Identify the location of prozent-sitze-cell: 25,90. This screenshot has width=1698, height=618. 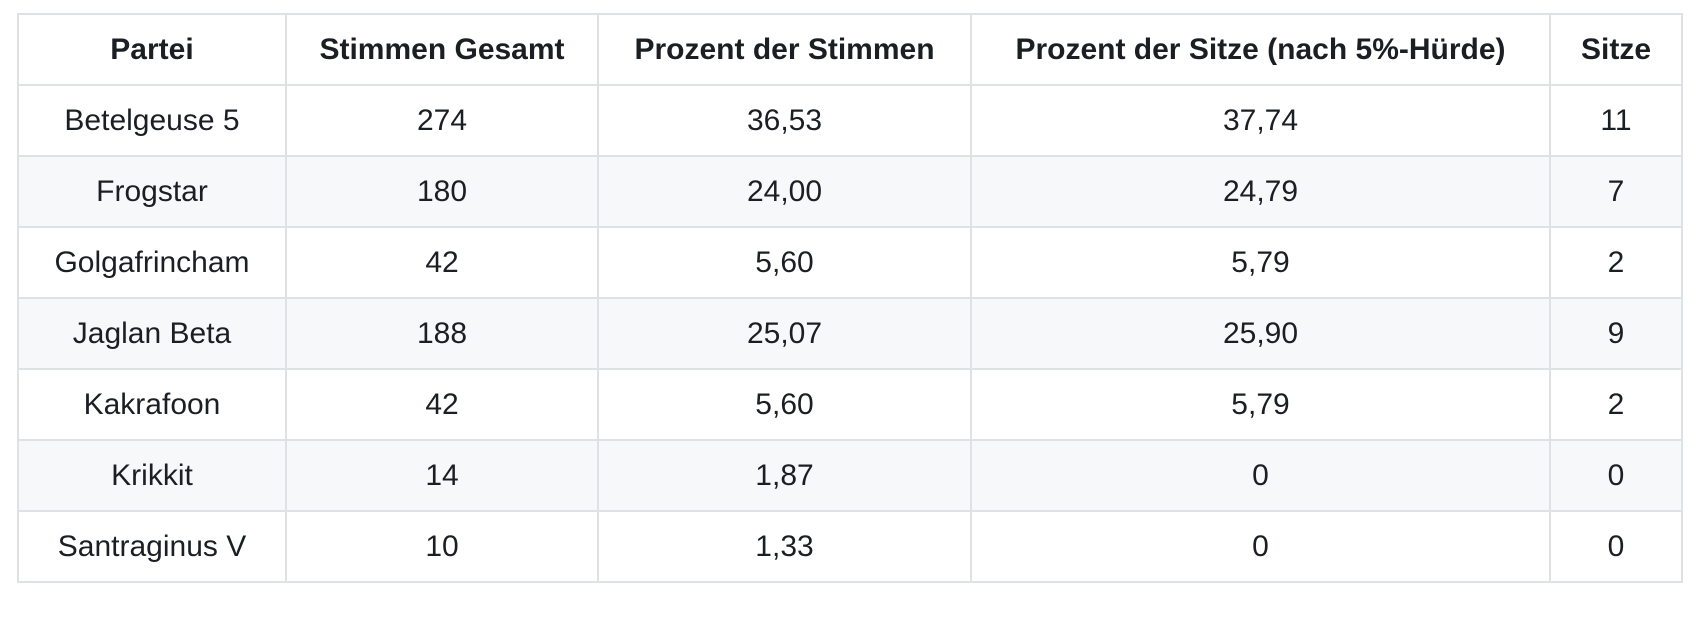
(1260, 333).